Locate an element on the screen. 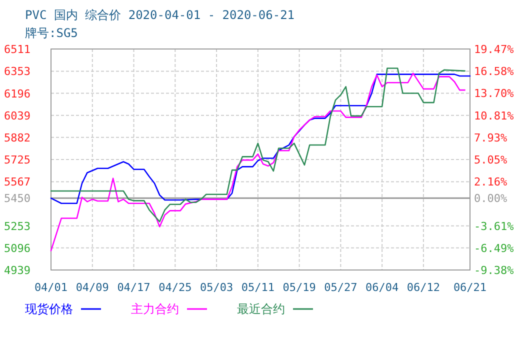 The image size is (520, 350). x-tick-label: 05/27 is located at coordinates (341, 287).